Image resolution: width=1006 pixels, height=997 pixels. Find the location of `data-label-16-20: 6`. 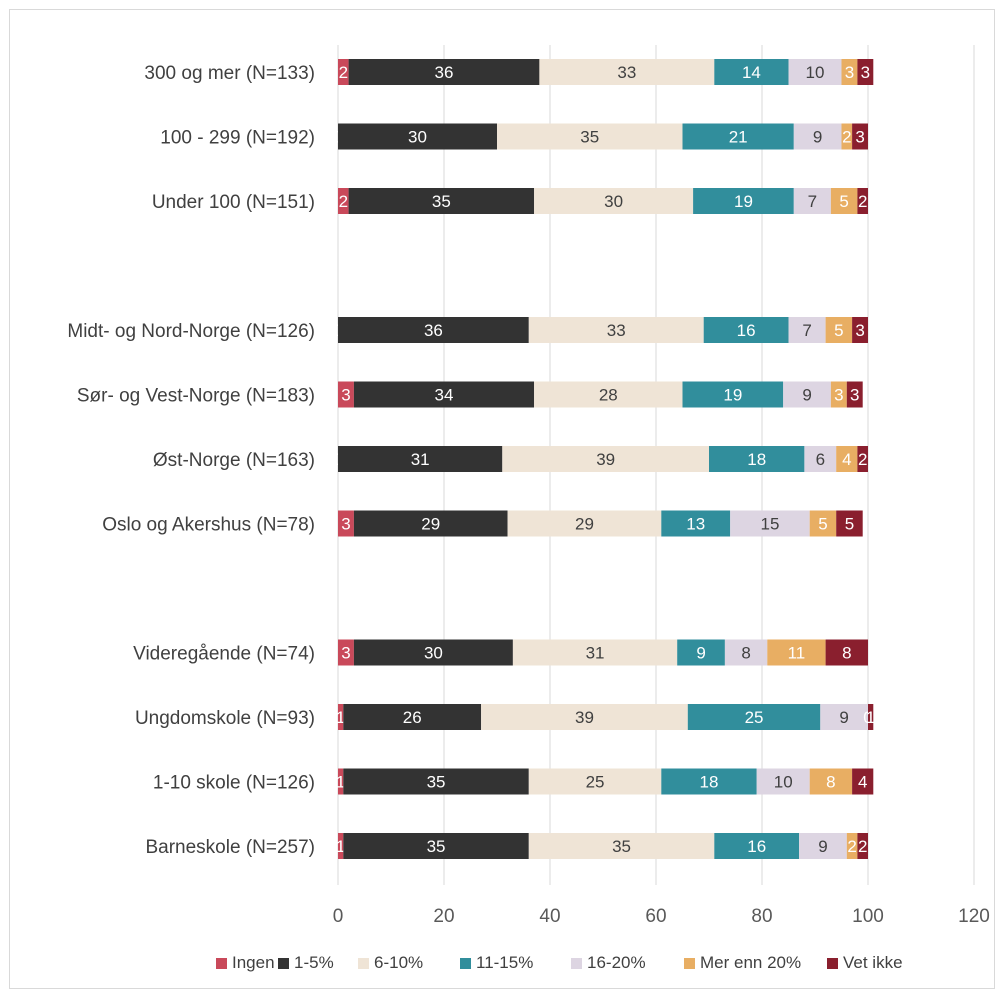

data-label-16-20: 6 is located at coordinates (820, 459).